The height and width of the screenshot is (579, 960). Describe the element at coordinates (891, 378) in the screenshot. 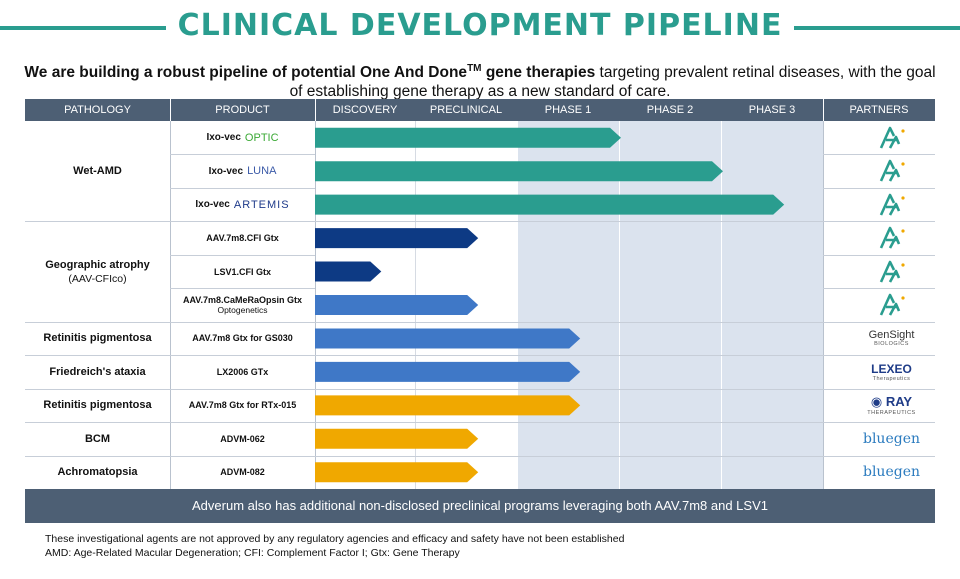

I see `partner-subname: Therapeutics` at that location.